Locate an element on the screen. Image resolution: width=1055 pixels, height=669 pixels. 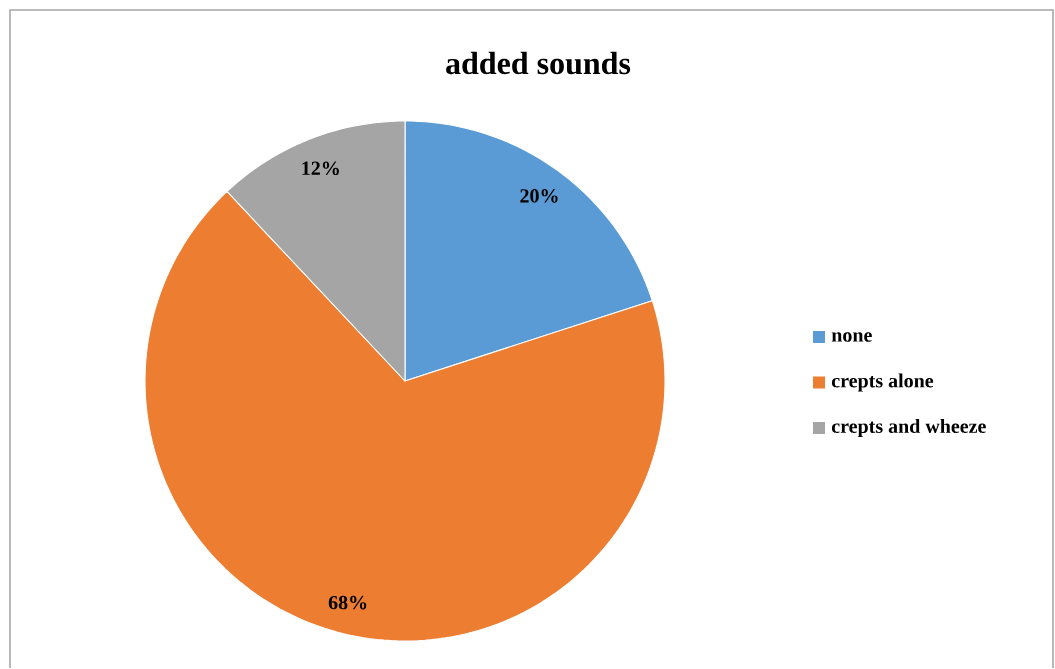
data-label: 12% is located at coordinates (320, 168).